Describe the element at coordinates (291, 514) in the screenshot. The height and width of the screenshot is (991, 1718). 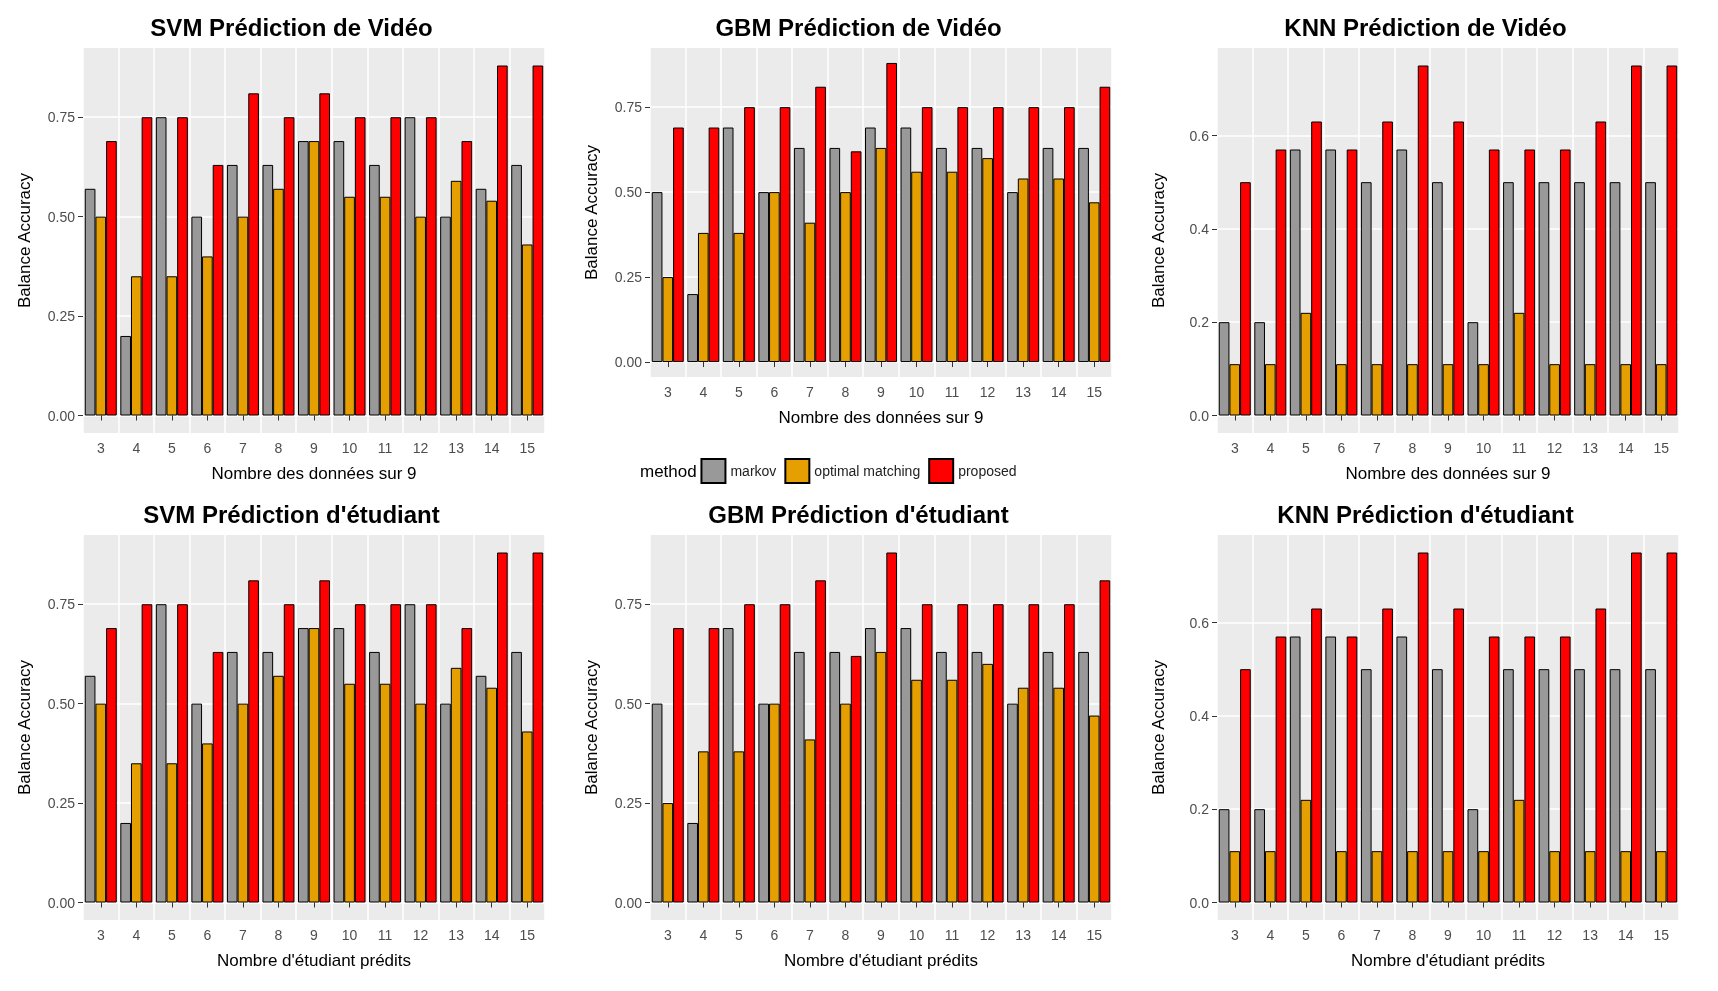
I see `chart-title: SVM Prédiction d'étudiant` at that location.